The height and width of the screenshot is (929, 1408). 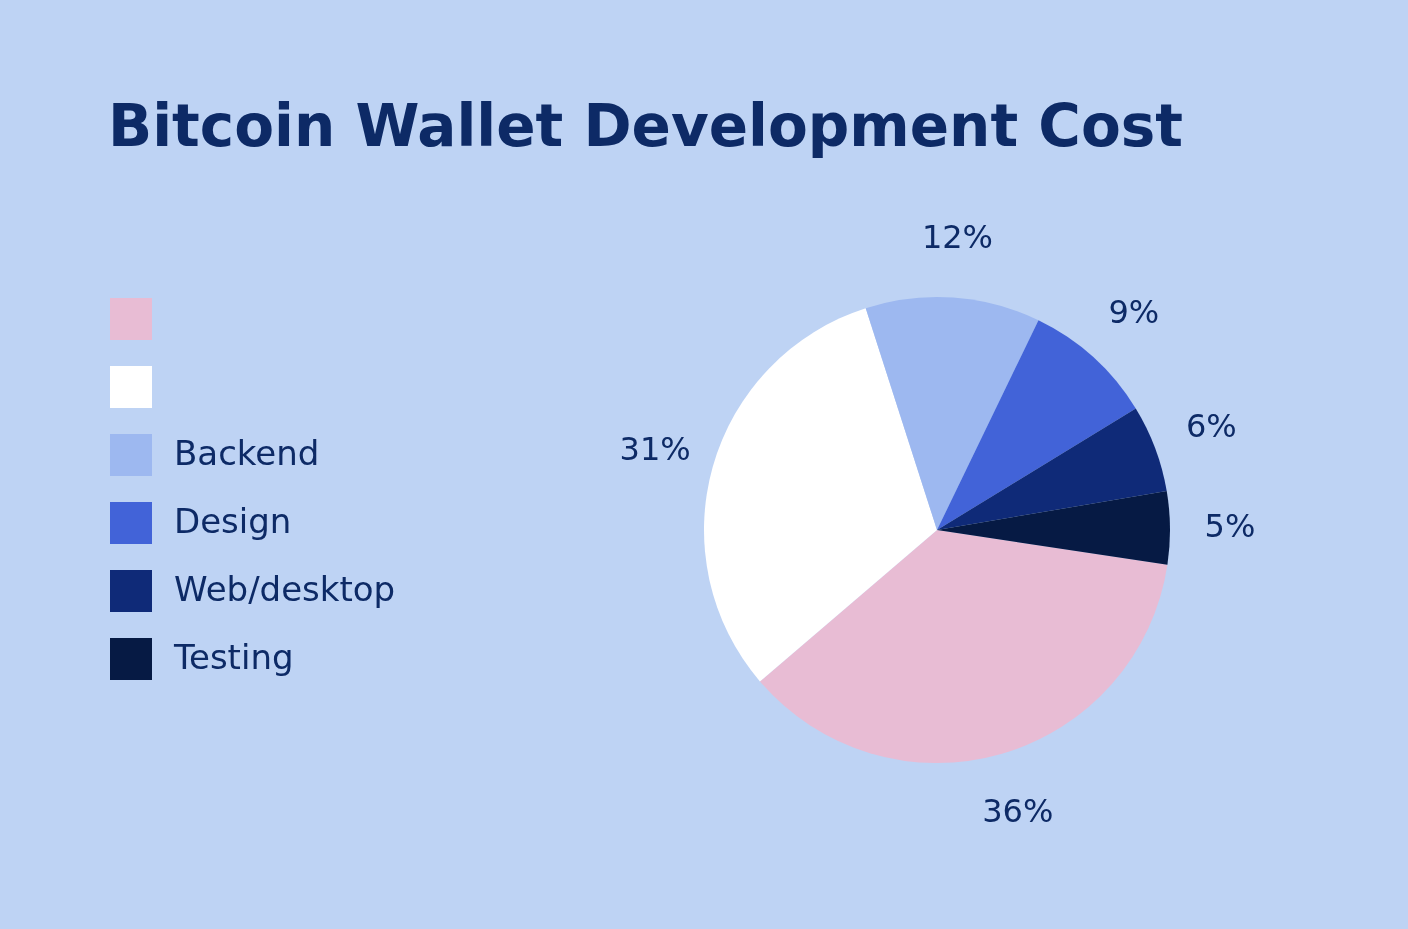 I want to click on data-label: 6%, so click(x=1211, y=426).